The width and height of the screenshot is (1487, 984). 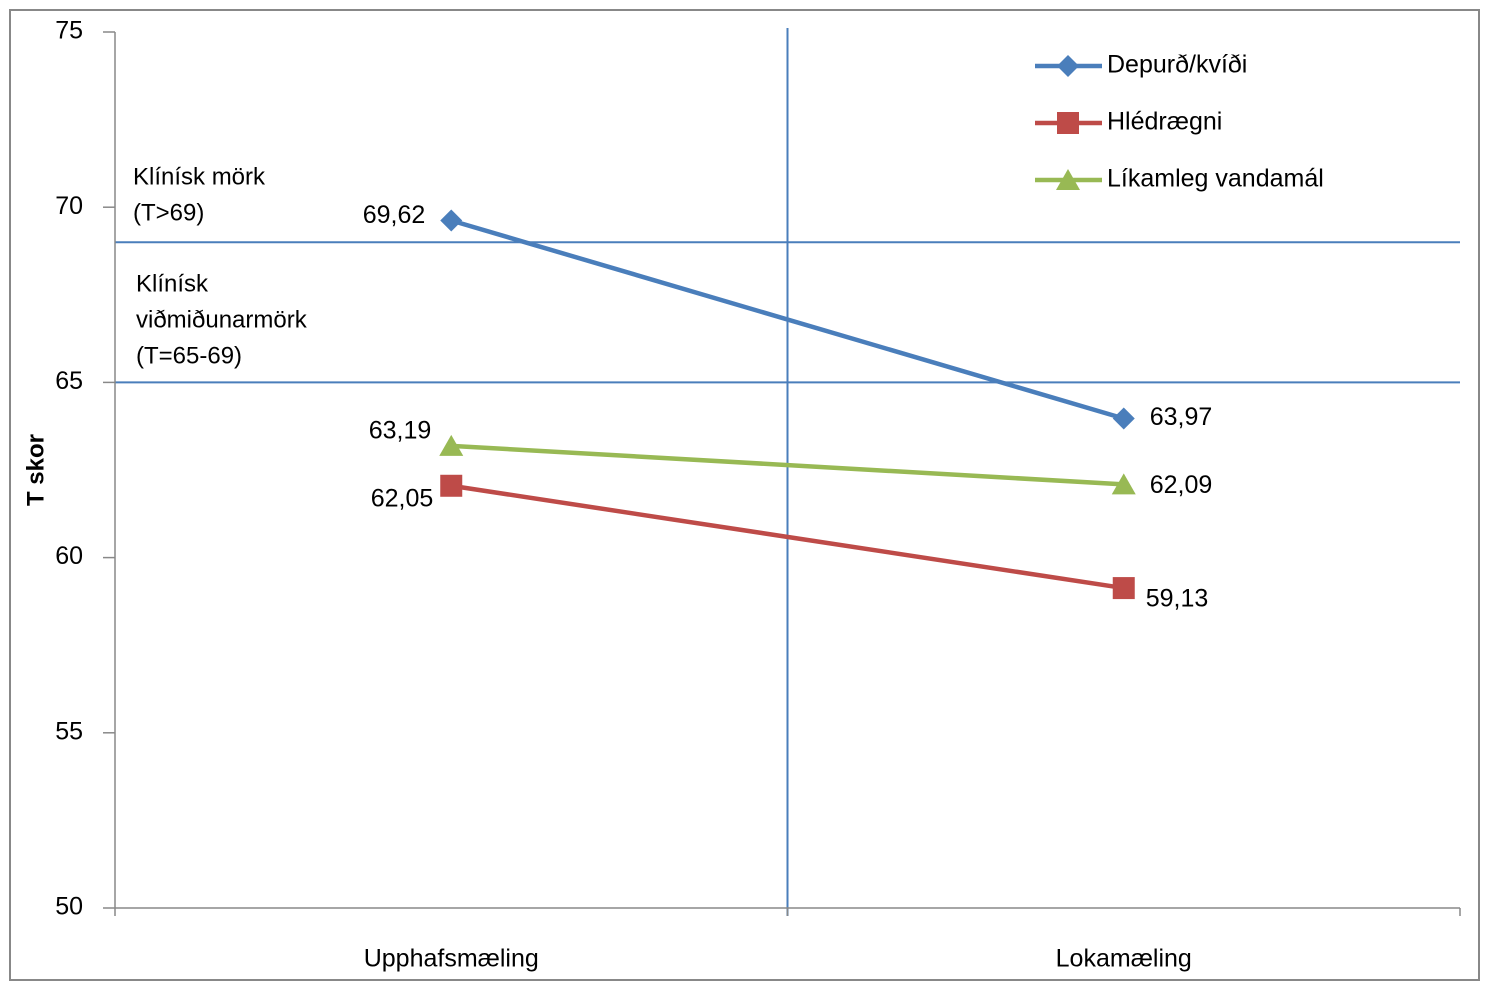 I want to click on data-label: 63,97, so click(x=1181, y=417).